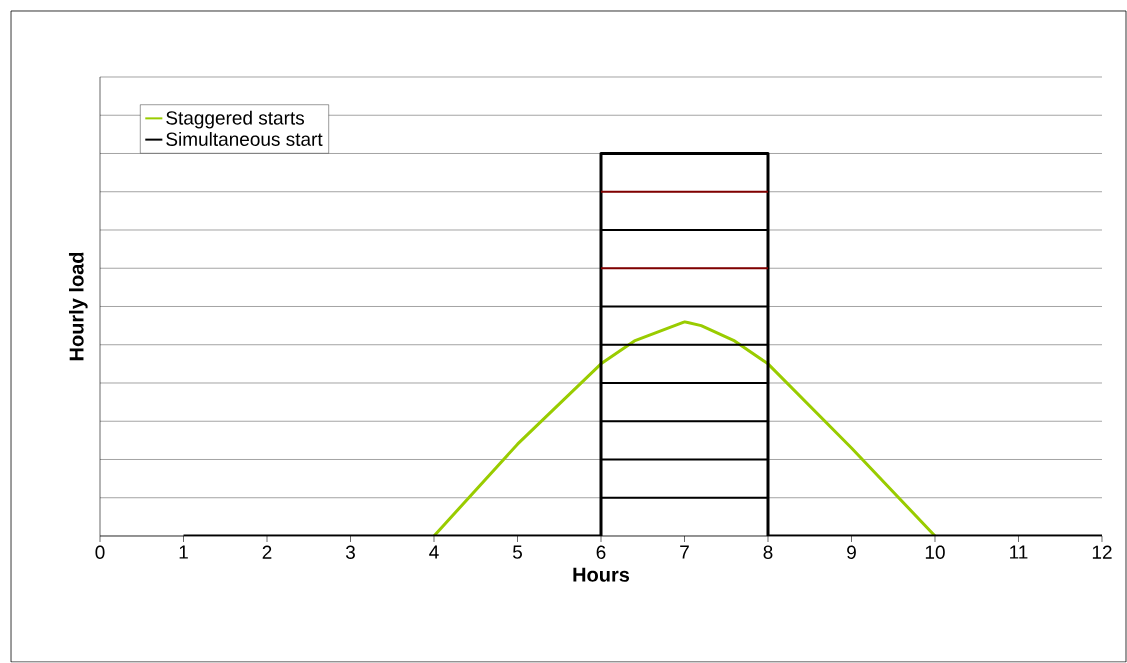  What do you see at coordinates (517, 552) in the screenshot?
I see `x-tick-label: 5` at bounding box center [517, 552].